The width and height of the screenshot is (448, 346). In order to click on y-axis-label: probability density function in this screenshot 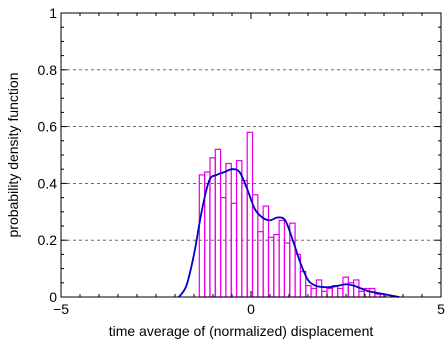, I will do `click(13, 155)`.